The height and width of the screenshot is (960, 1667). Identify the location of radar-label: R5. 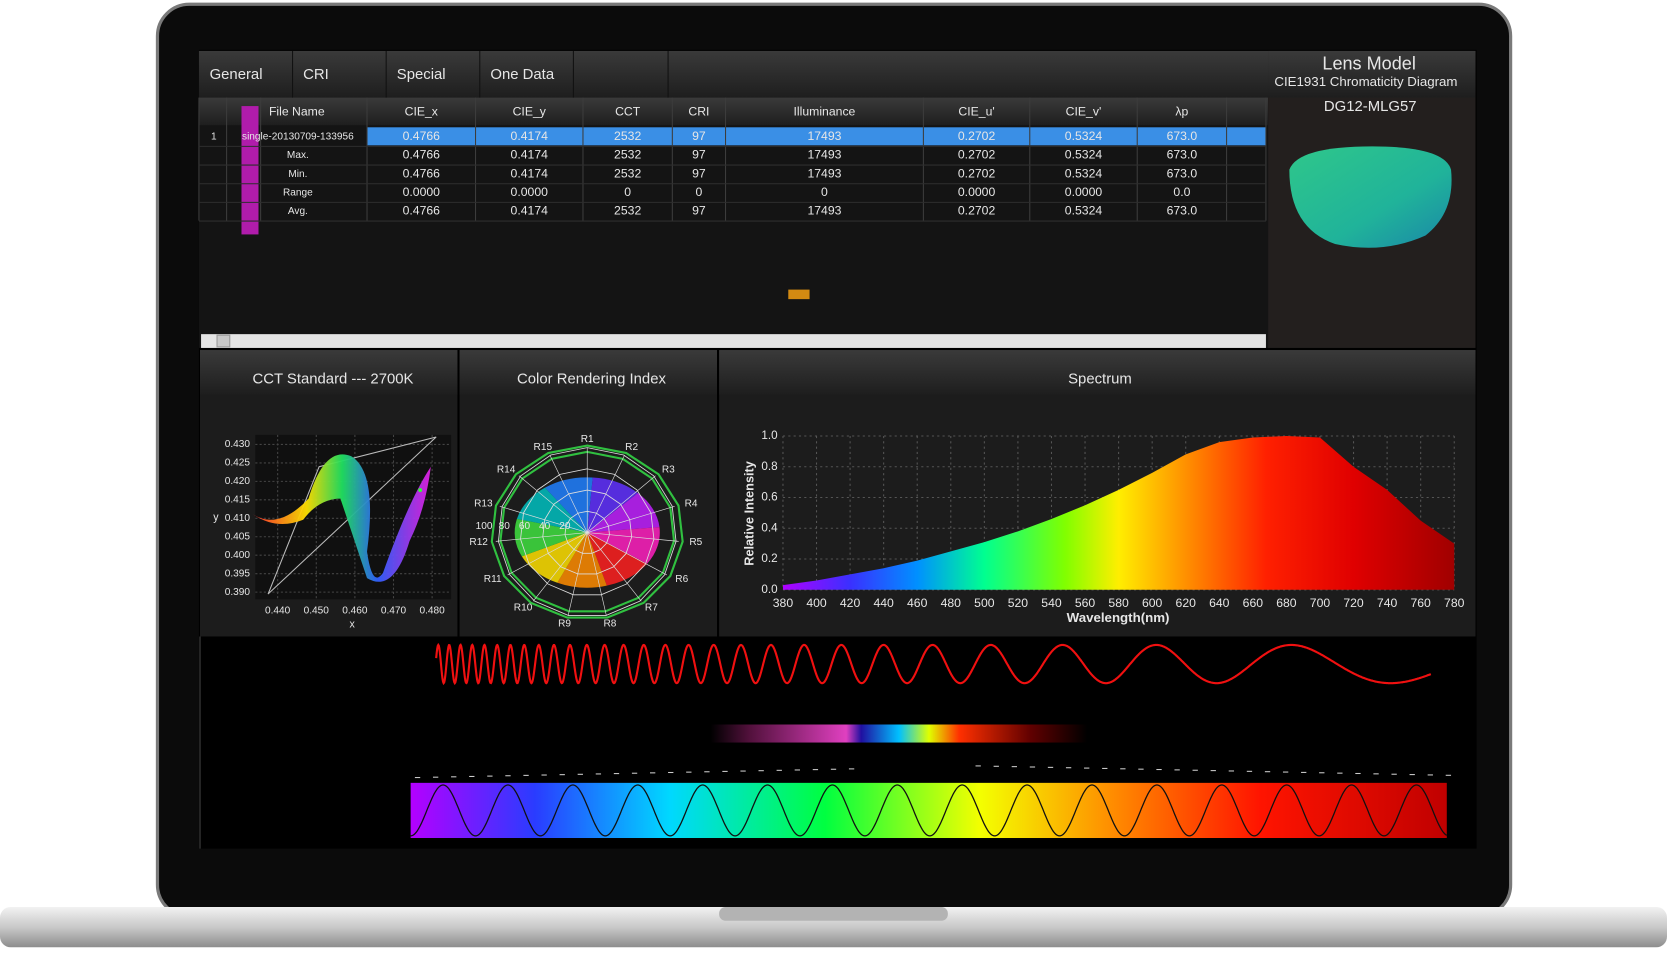
(695, 542).